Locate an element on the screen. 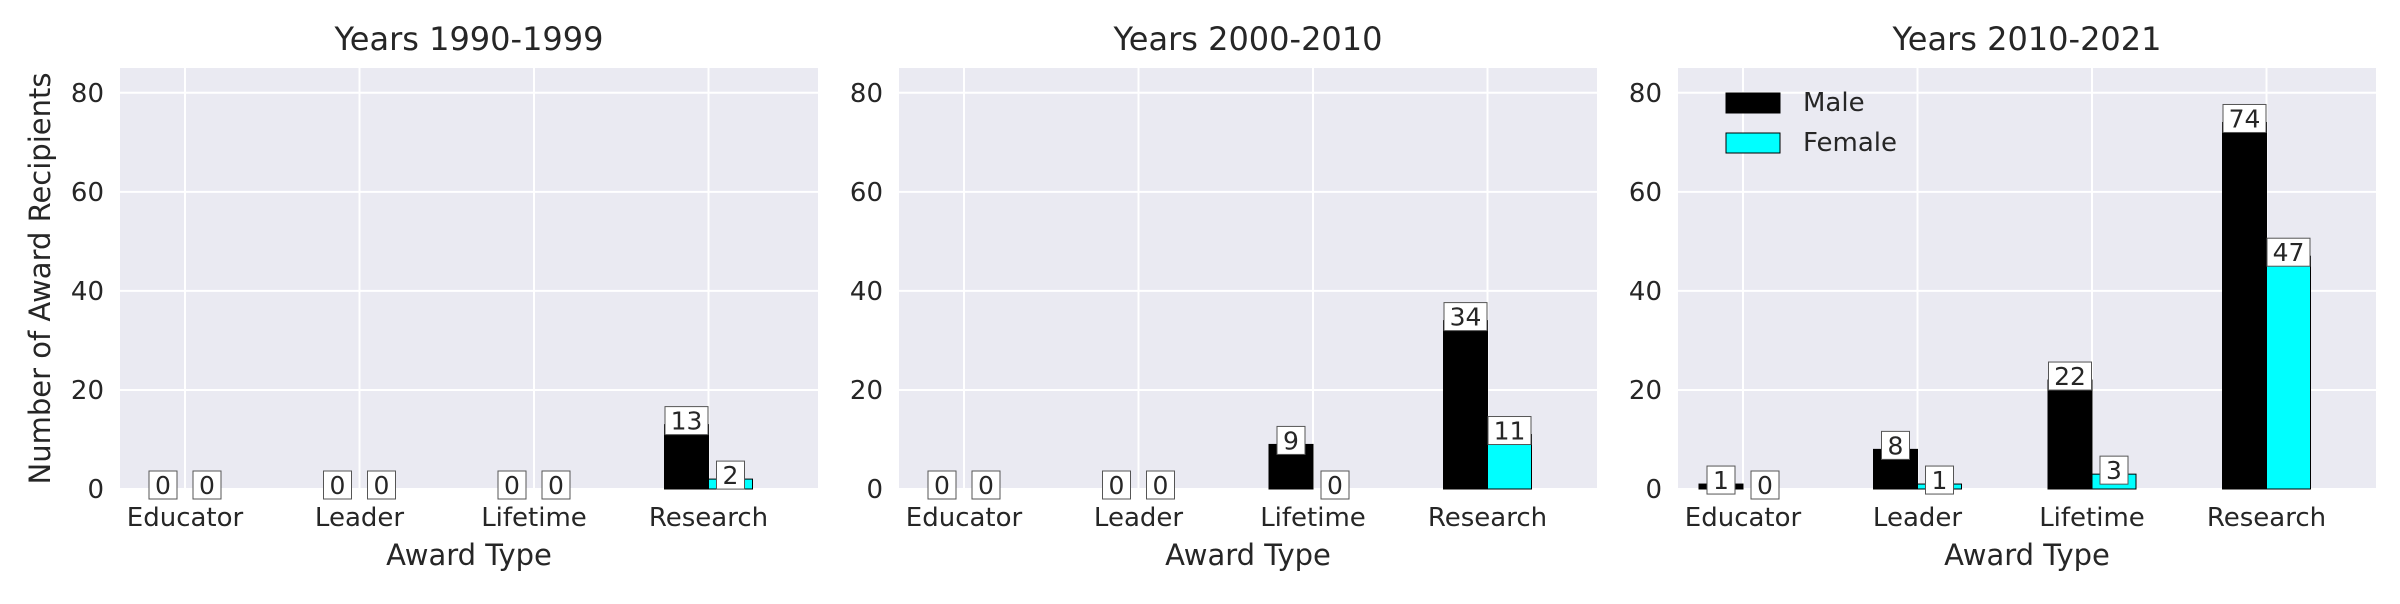 This screenshot has height=604, width=2400. y-axis-label: Number of Award Recipients is located at coordinates (40, 279).